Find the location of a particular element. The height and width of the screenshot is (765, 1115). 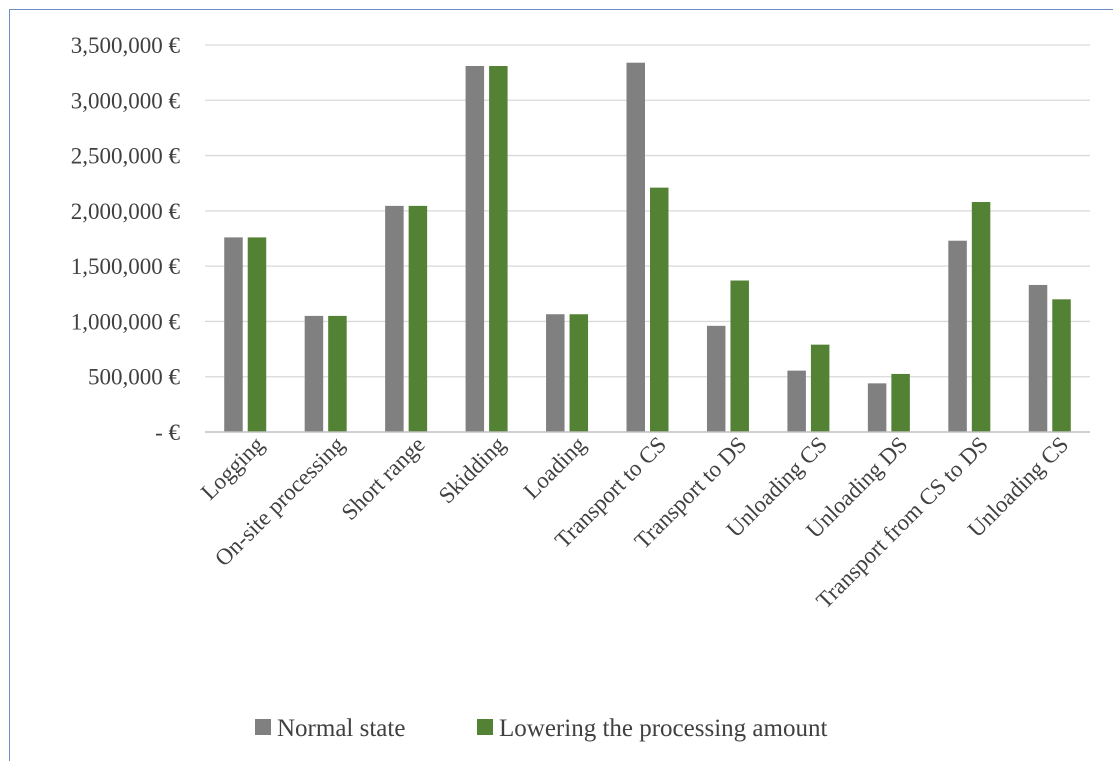

x-category-label: Loading is located at coordinates (555, 468).